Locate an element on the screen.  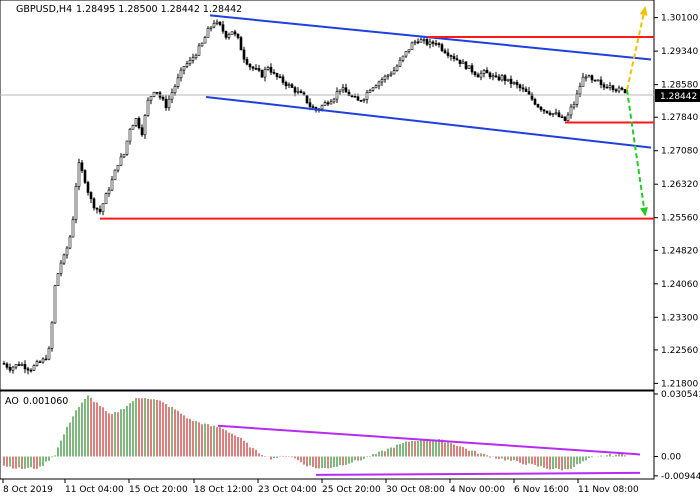
current-price-value: 1.28442 is located at coordinates (678, 97).